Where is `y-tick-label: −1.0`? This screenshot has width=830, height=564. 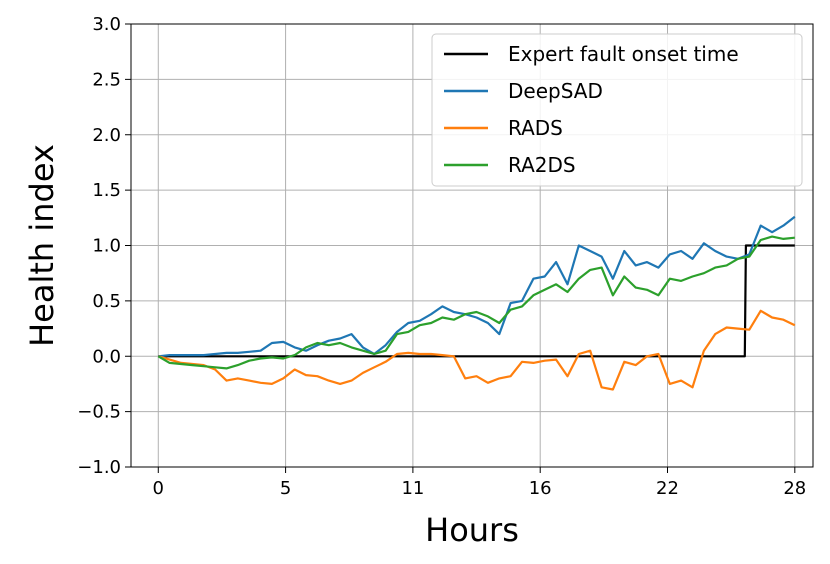
y-tick-label: −1.0 is located at coordinates (99, 467).